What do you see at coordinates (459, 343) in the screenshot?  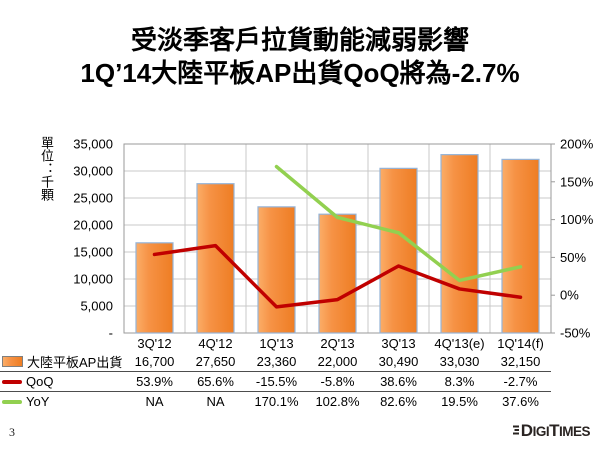 I see `x-axis-label: 4Q'13(e)` at bounding box center [459, 343].